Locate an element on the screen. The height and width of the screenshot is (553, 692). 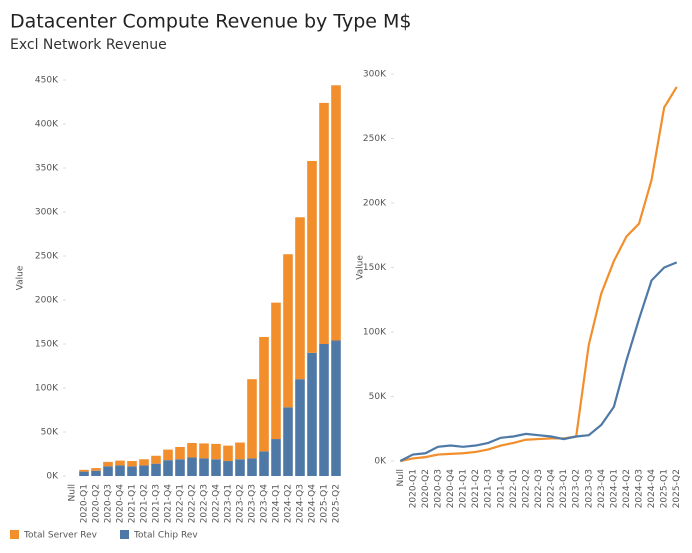
y-tick-label: 50K is located at coordinates (50, 433).